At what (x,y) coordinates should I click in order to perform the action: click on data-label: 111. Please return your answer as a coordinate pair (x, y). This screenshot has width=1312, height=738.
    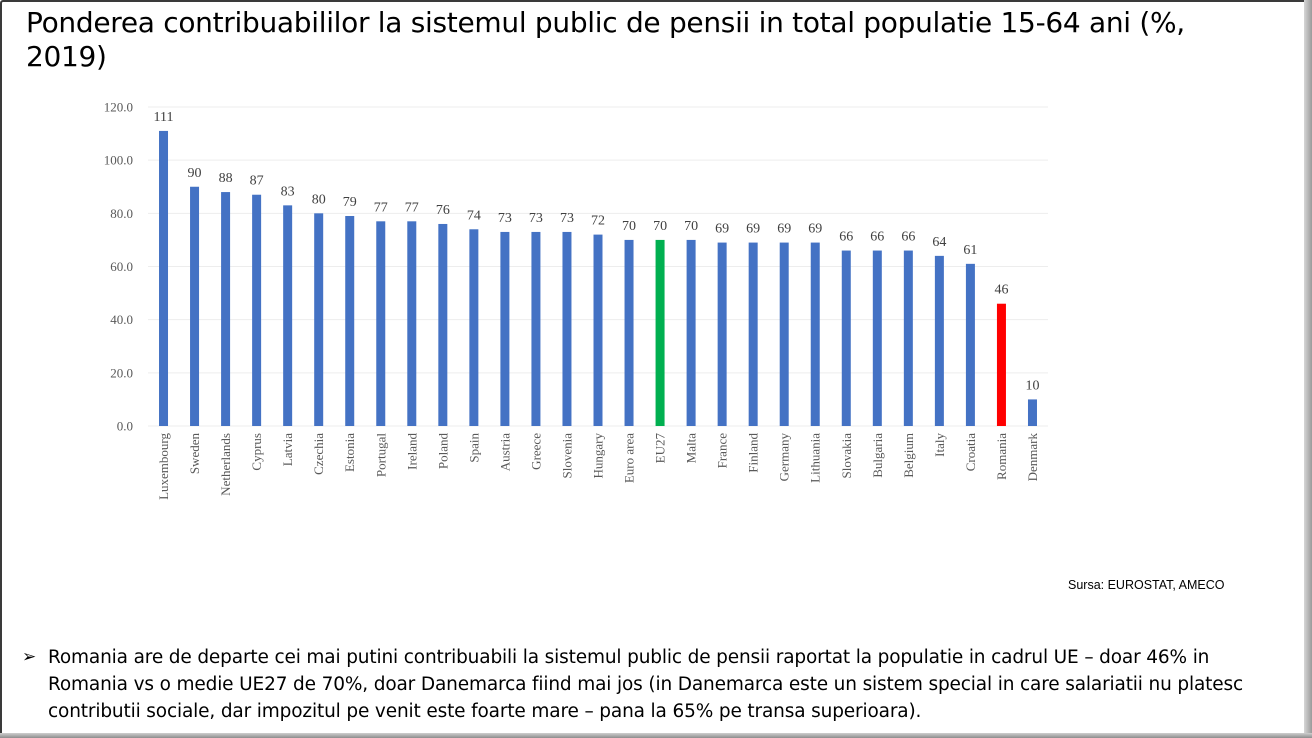
    Looking at the image, I should click on (164, 117).